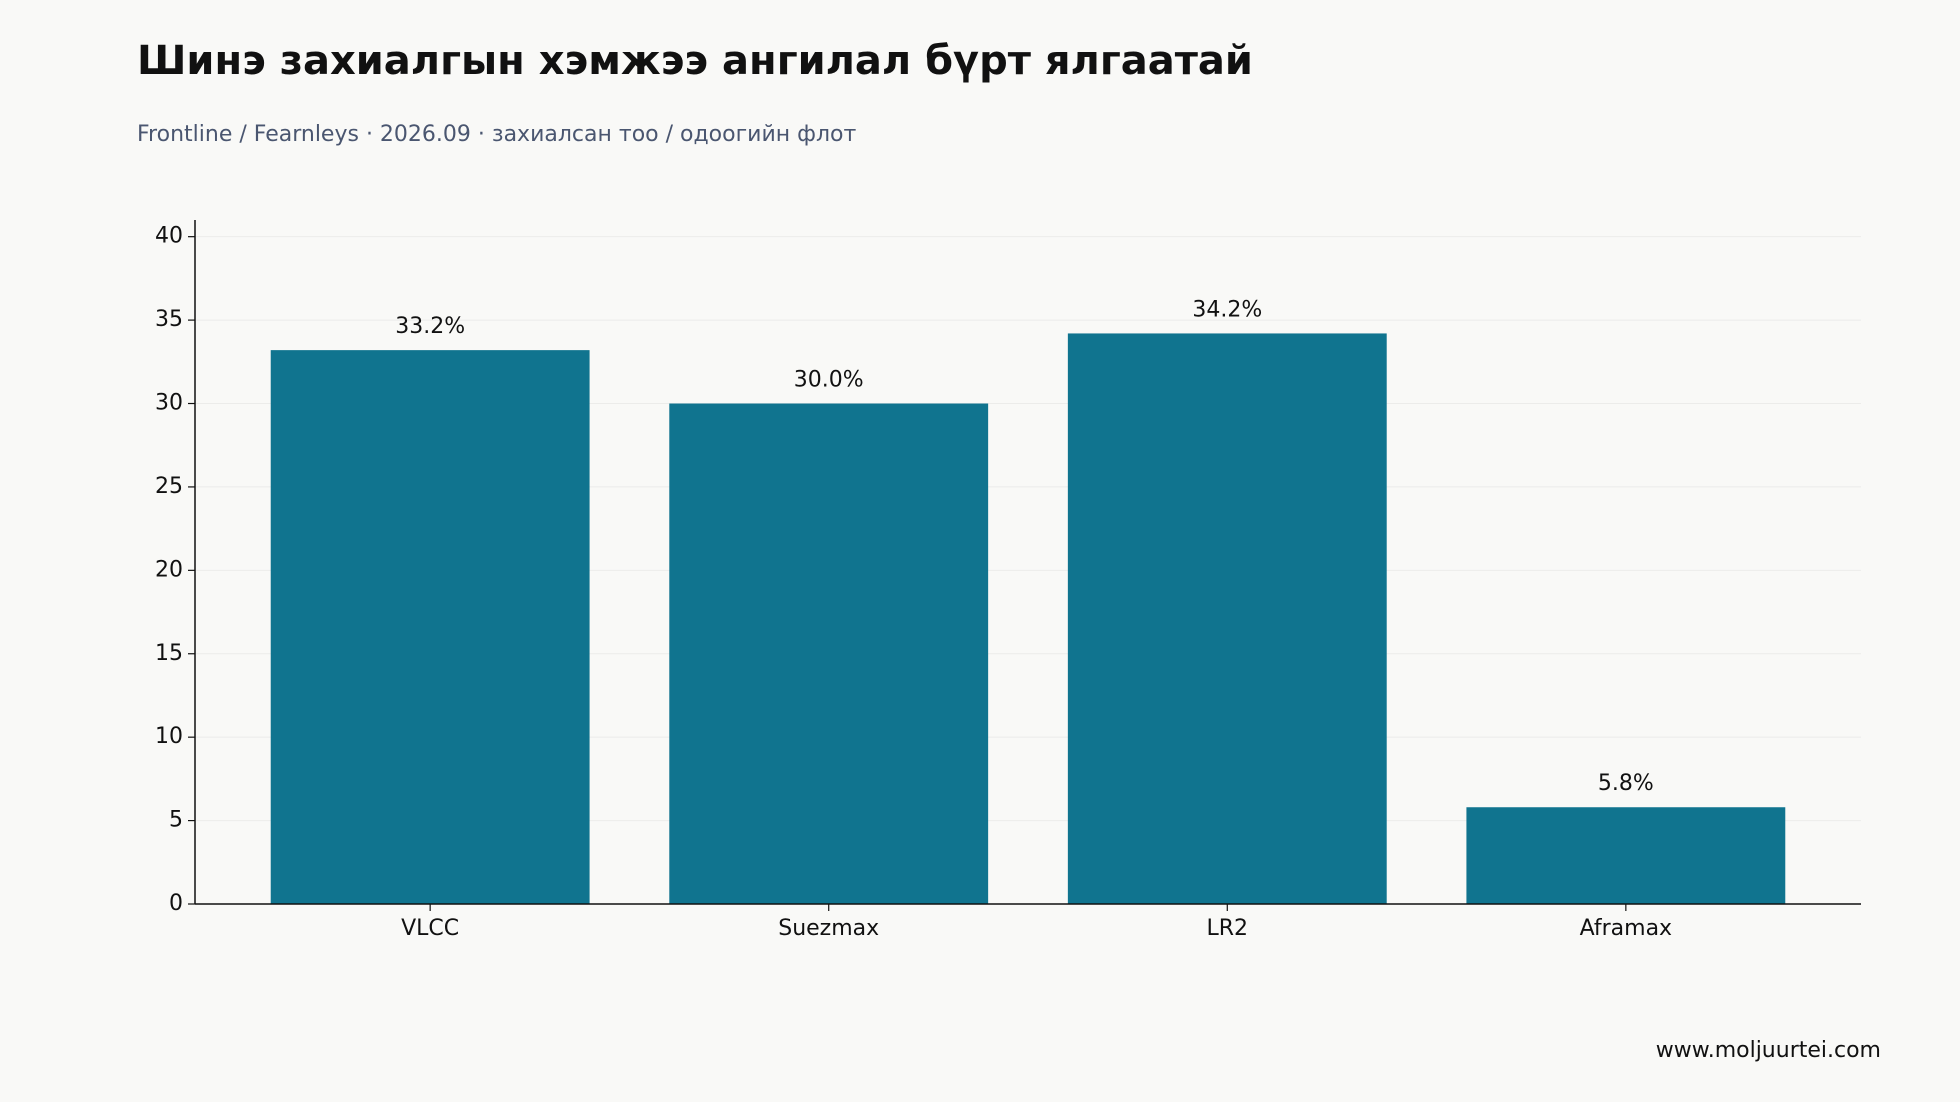  What do you see at coordinates (169, 486) in the screenshot?
I see `y-tick-label: 25` at bounding box center [169, 486].